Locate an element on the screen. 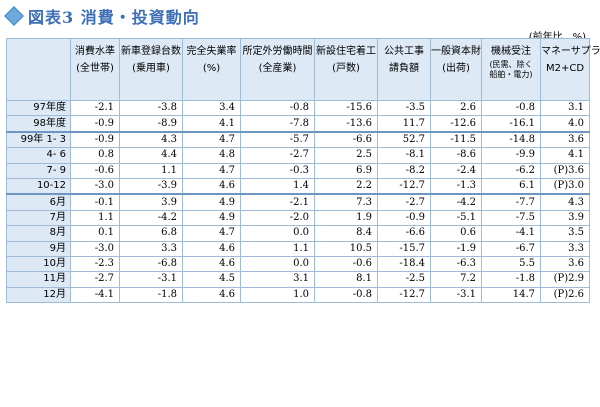 This screenshot has width=600, height=407. data-cell: -16.1 is located at coordinates (511, 124).